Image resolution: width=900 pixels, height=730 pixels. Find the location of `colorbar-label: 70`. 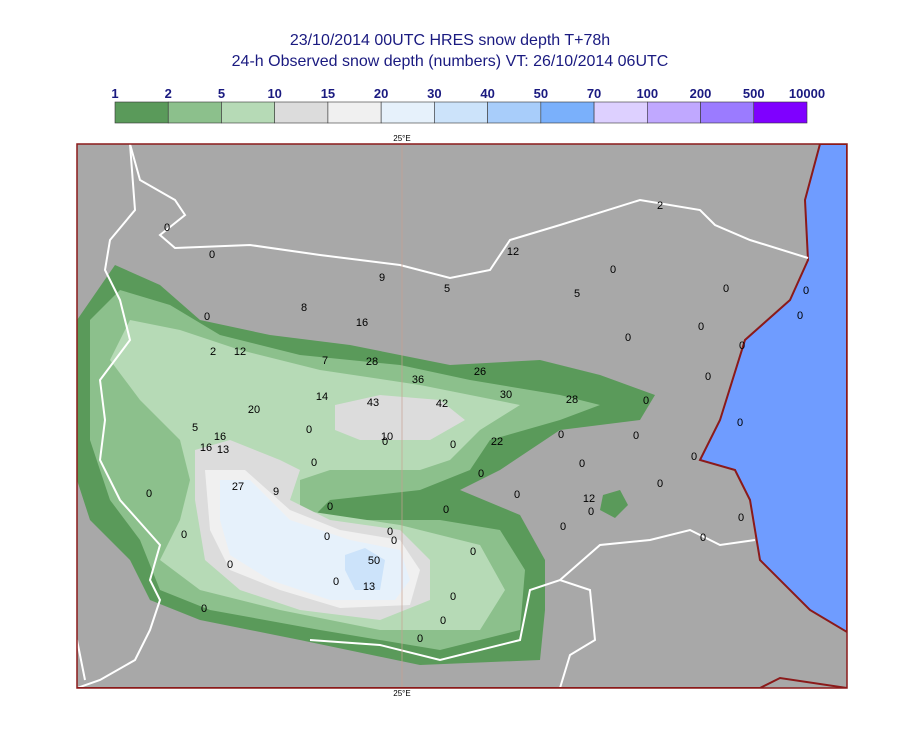

colorbar-label: 70 is located at coordinates (594, 93).